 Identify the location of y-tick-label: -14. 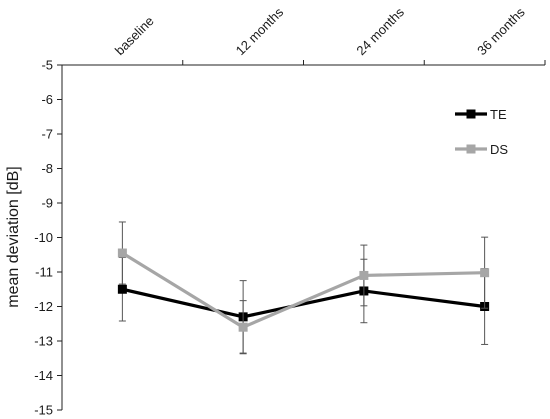
(43, 375).